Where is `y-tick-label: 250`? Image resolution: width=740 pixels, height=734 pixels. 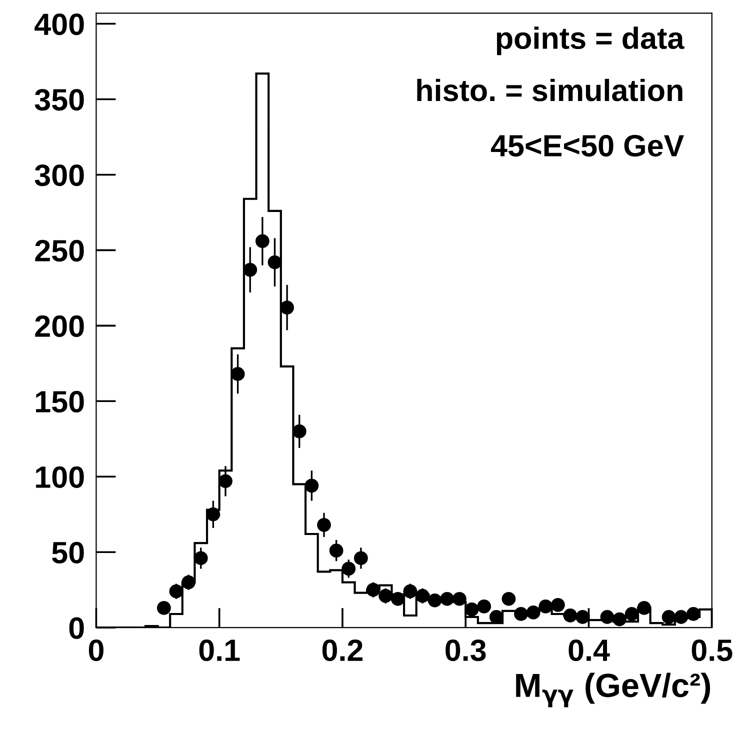 y-tick-label: 250 is located at coordinates (59, 251).